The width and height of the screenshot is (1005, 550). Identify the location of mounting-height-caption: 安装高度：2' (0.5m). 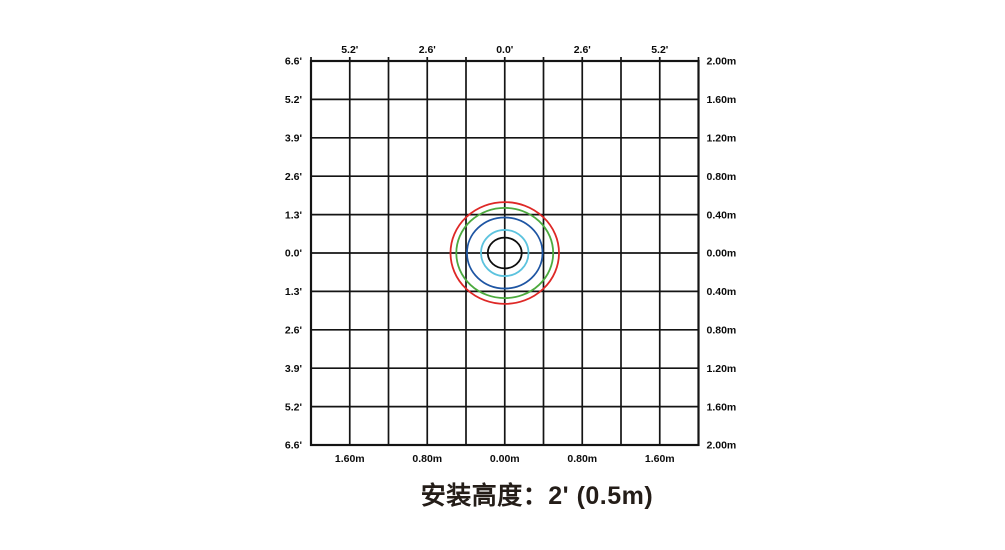
(537, 496).